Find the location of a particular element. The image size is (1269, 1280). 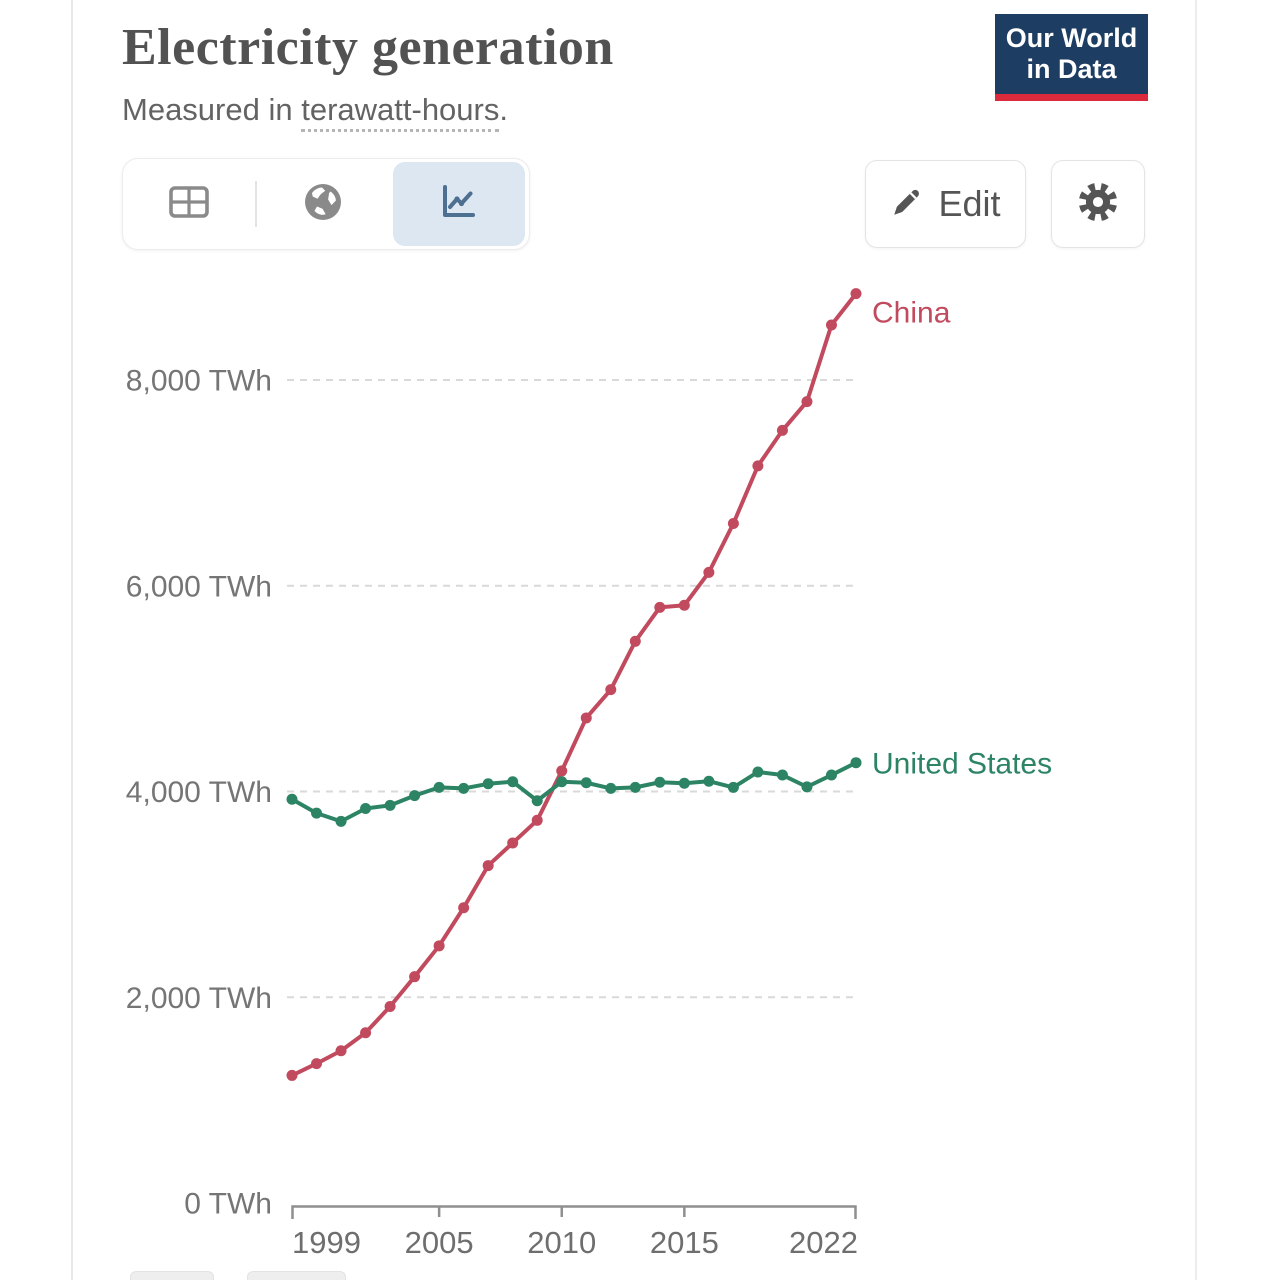

series-label-china: China is located at coordinates (911, 313).